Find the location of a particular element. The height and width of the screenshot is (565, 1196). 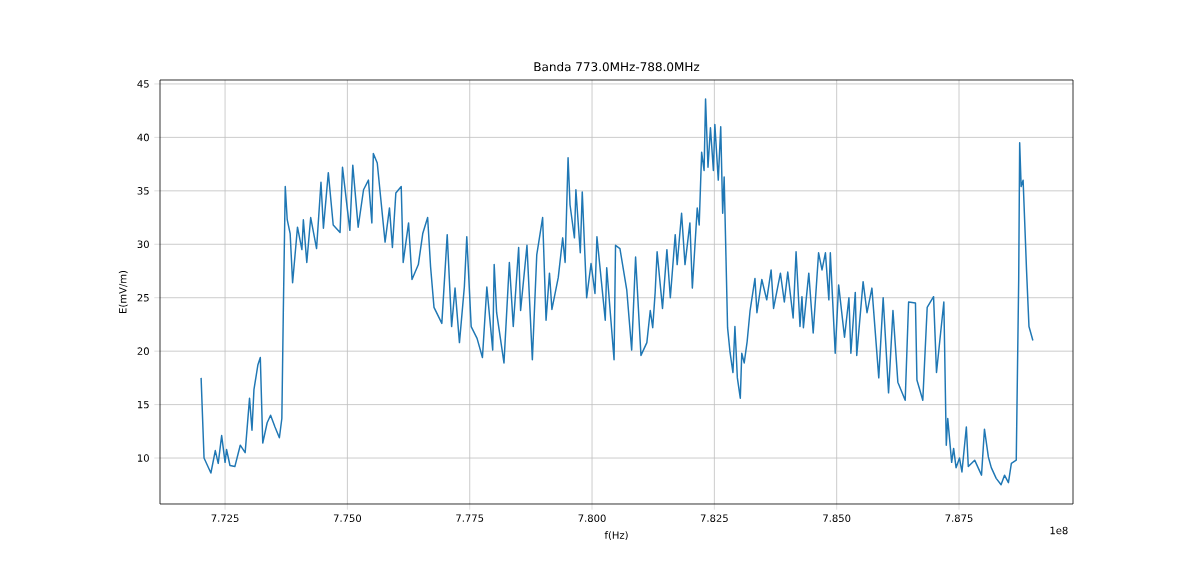

x-tick-label: 7.775 is located at coordinates (470, 518).